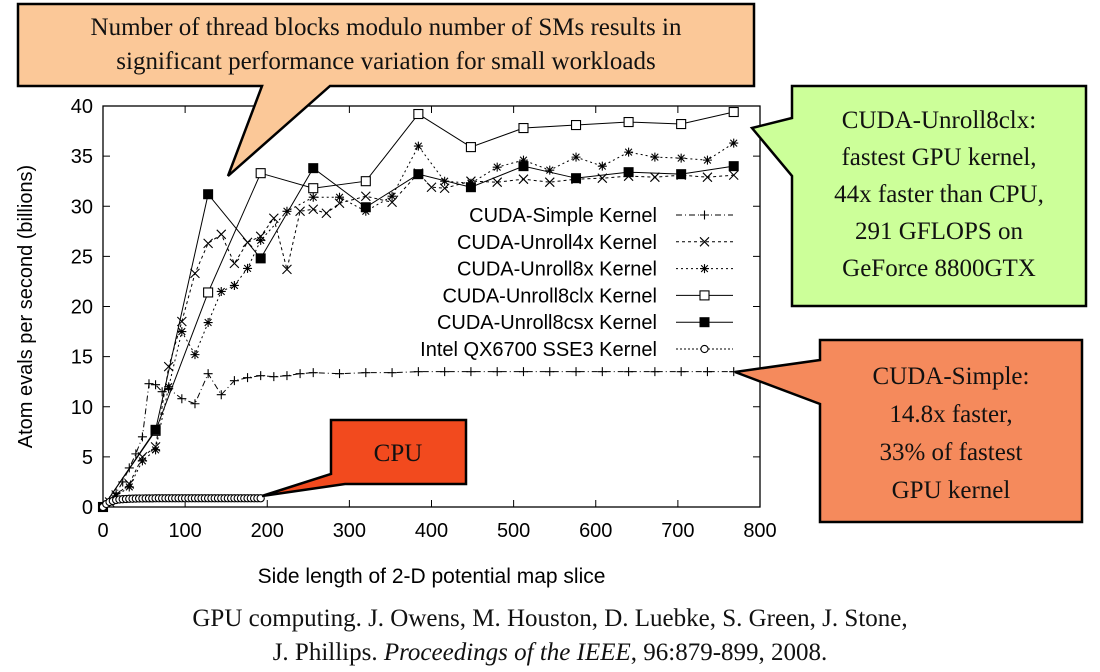 The image size is (1100, 672). Describe the element at coordinates (82, 358) in the screenshot. I see `y-tick-label: 15` at that location.